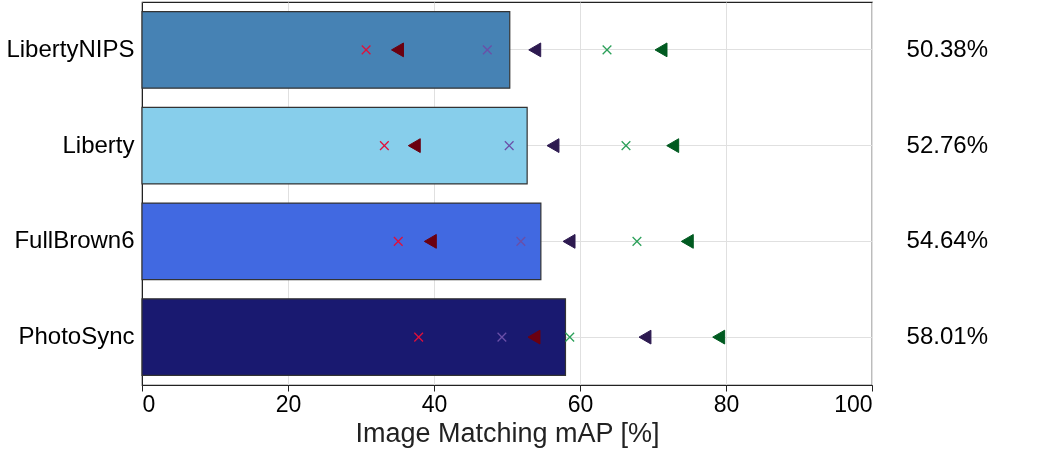 This screenshot has width=1048, height=473. What do you see at coordinates (580, 403) in the screenshot?
I see `x-tick-label: 60` at bounding box center [580, 403].